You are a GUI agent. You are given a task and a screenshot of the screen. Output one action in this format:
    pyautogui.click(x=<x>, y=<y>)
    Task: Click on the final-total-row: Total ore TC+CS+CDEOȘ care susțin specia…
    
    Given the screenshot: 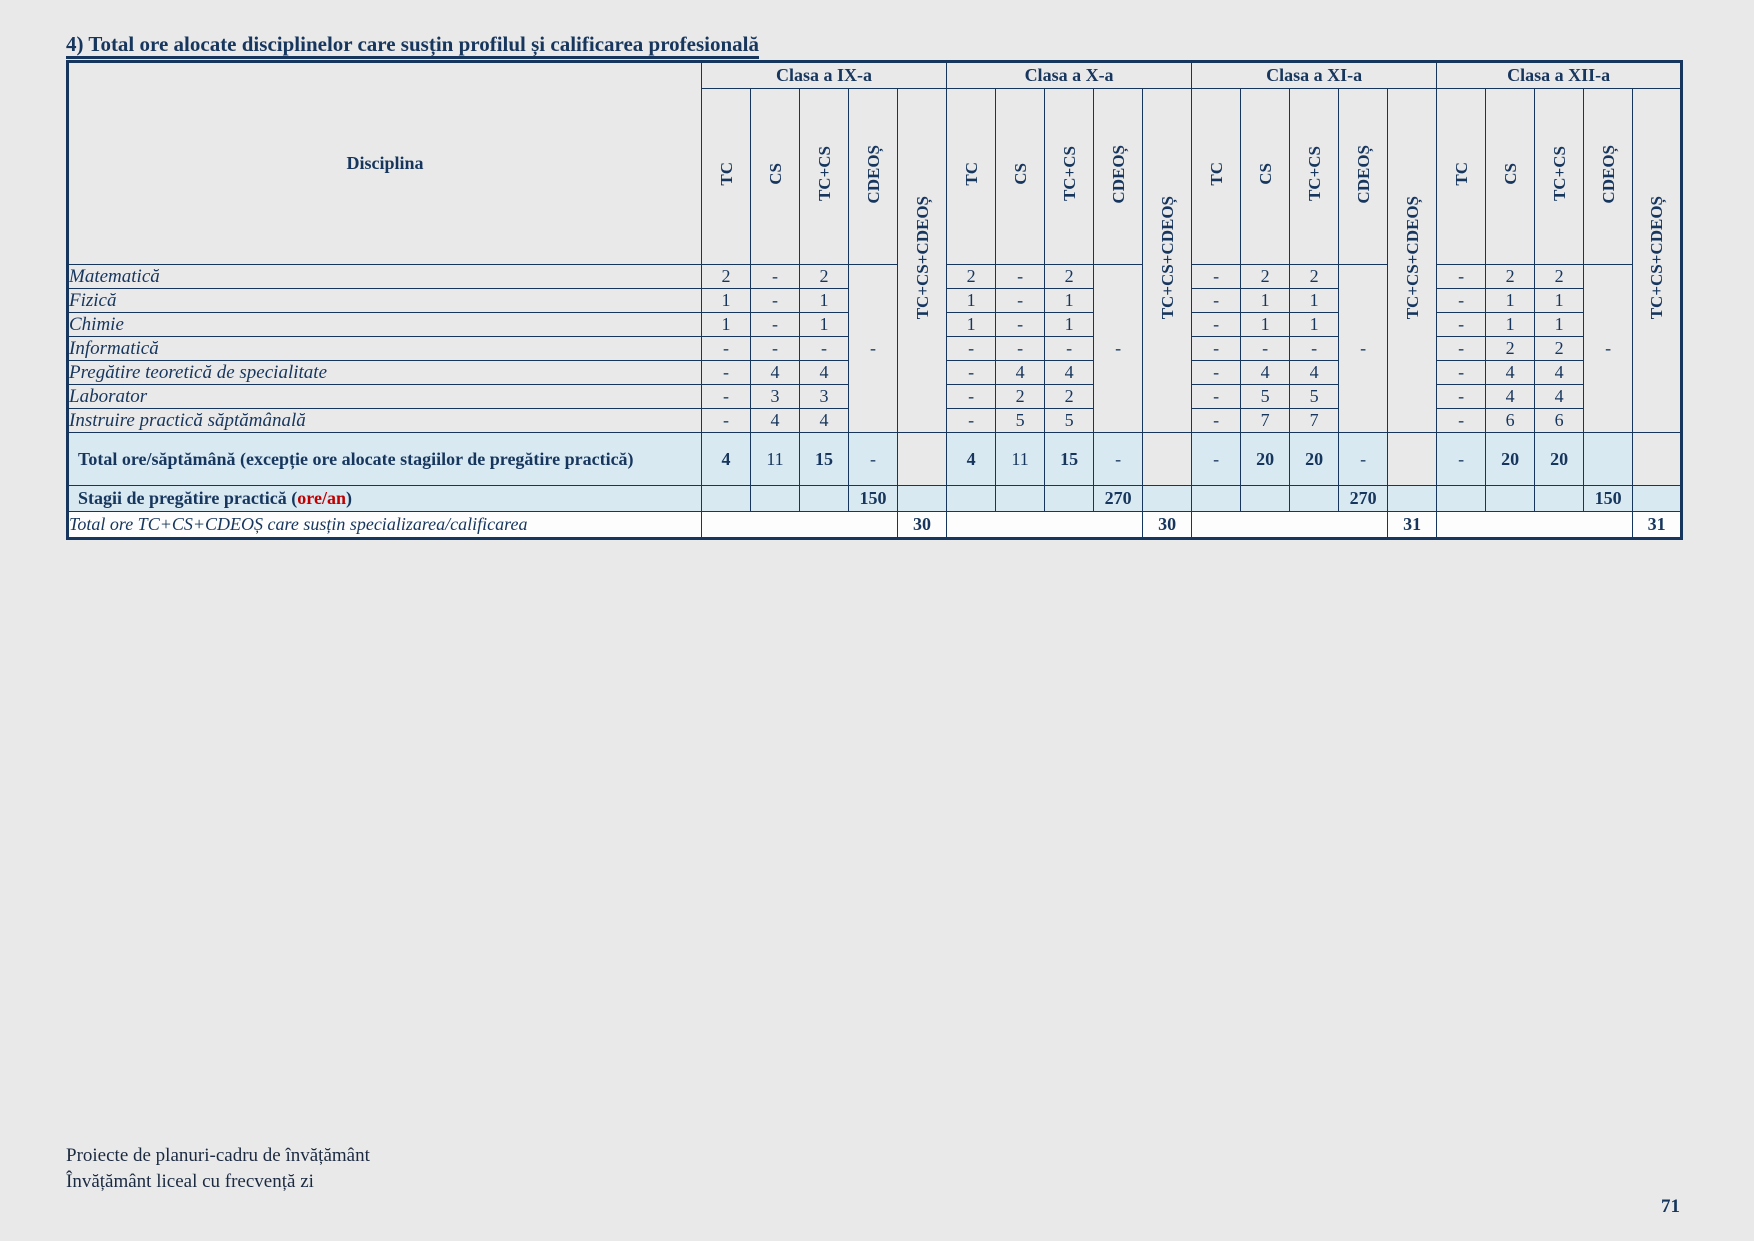 What is the action you would take?
    pyautogui.click(x=875, y=525)
    